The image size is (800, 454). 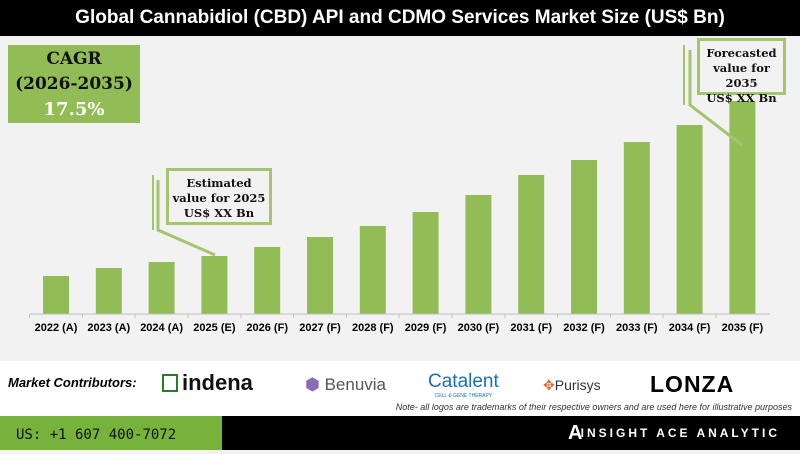 I want to click on bar-2028 (F), so click(x=372, y=270).